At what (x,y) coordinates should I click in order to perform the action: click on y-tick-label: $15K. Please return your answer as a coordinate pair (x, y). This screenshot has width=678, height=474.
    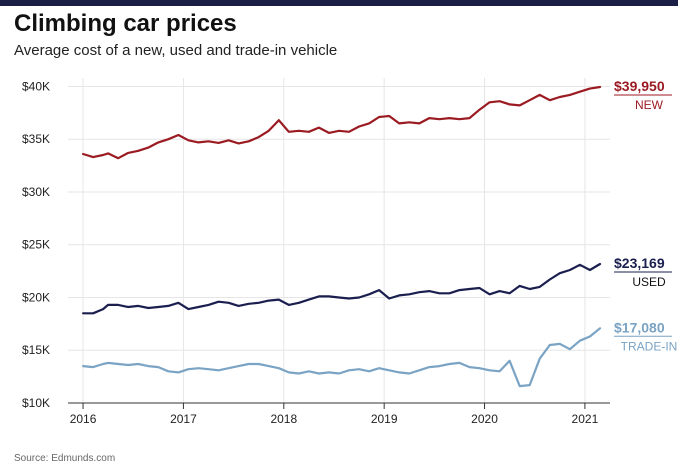
    Looking at the image, I should click on (36, 350).